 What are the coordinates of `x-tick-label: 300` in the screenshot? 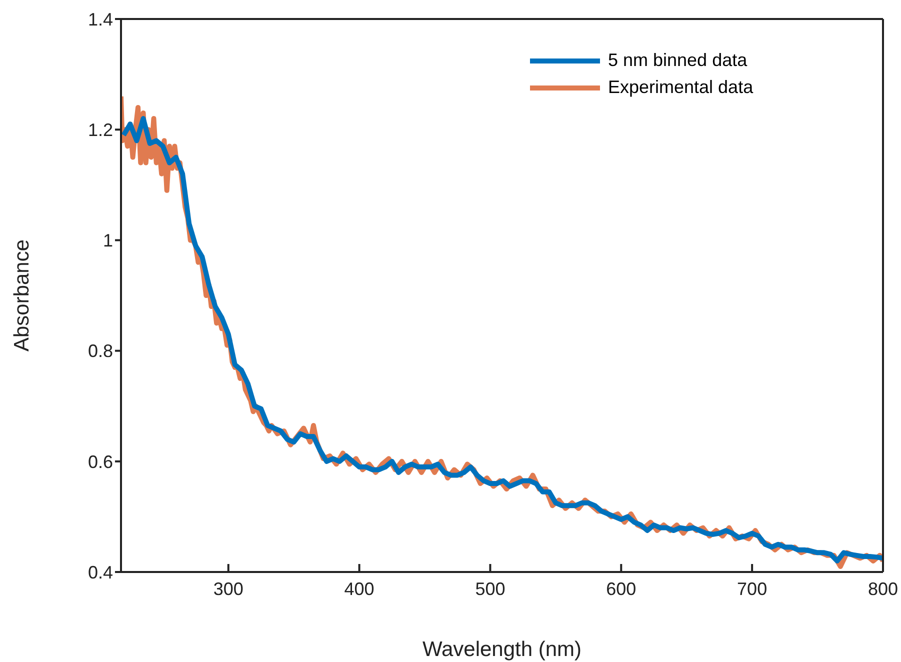 It's located at (228, 588).